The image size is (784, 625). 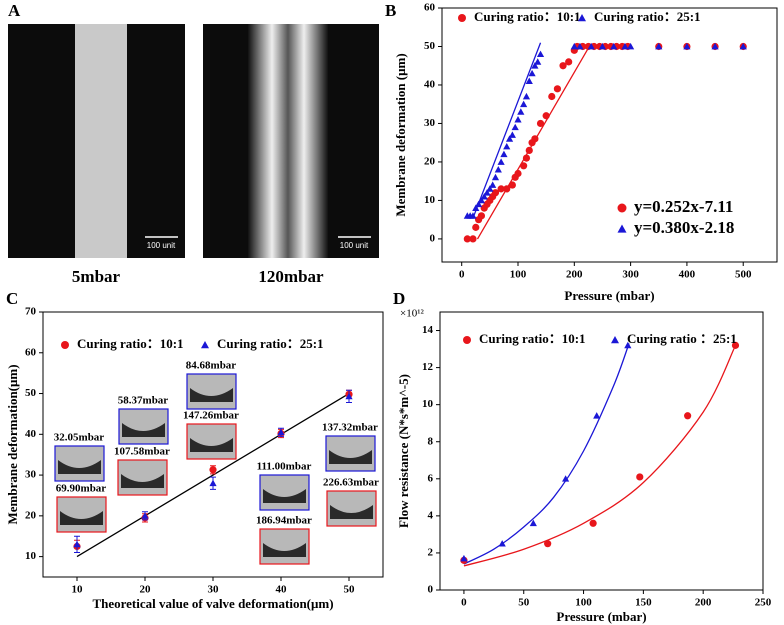 I want to click on y-tick-label: 8, so click(x=431, y=441).